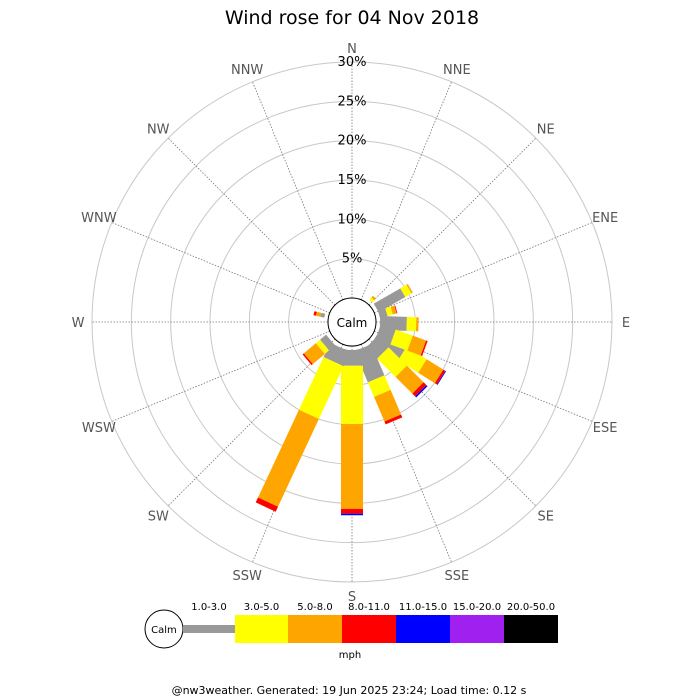 This screenshot has width=700, height=700. I want to click on direction-label-ssw: SSW, so click(247, 576).